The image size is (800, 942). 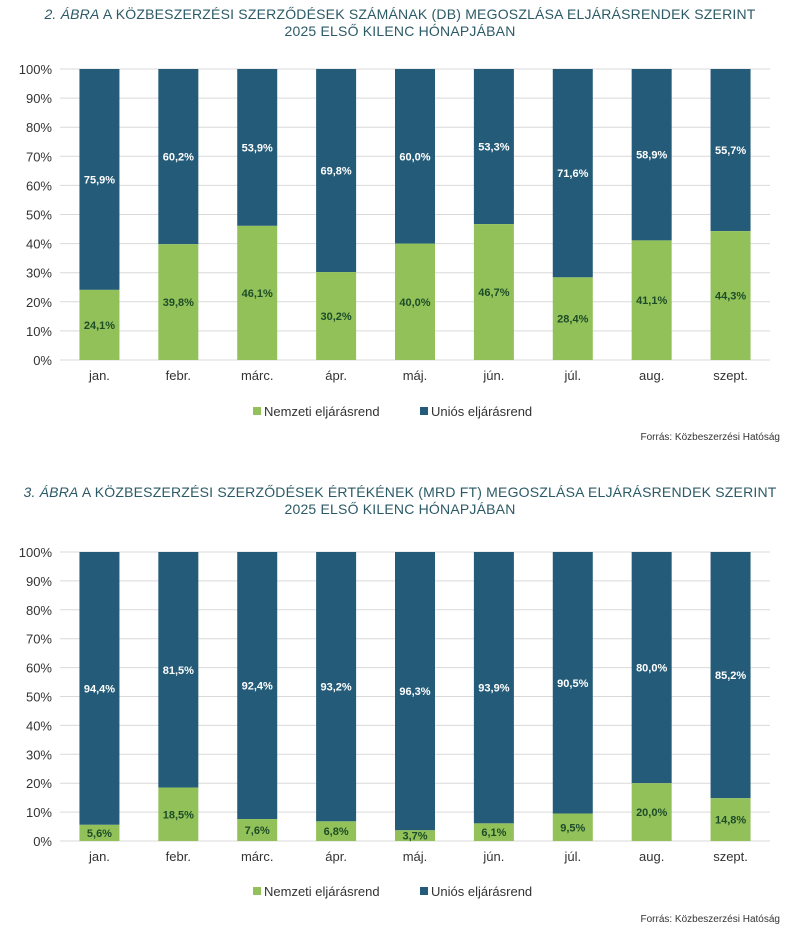 What do you see at coordinates (51, 492) in the screenshot?
I see `chart-title-number: 3. ÁBRA` at bounding box center [51, 492].